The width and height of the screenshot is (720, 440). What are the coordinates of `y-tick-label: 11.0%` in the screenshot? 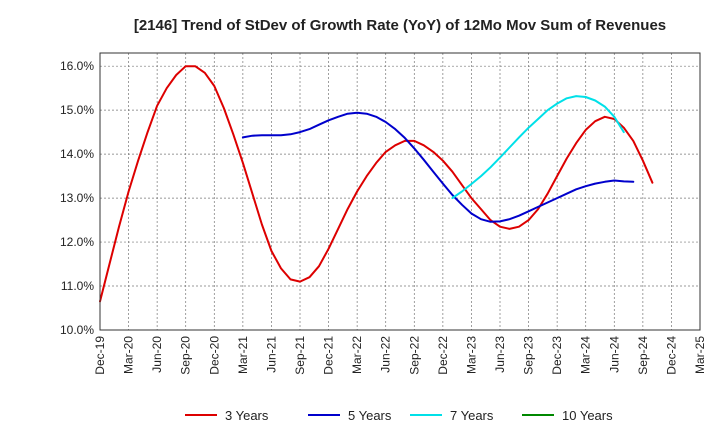 It's located at (77, 286).